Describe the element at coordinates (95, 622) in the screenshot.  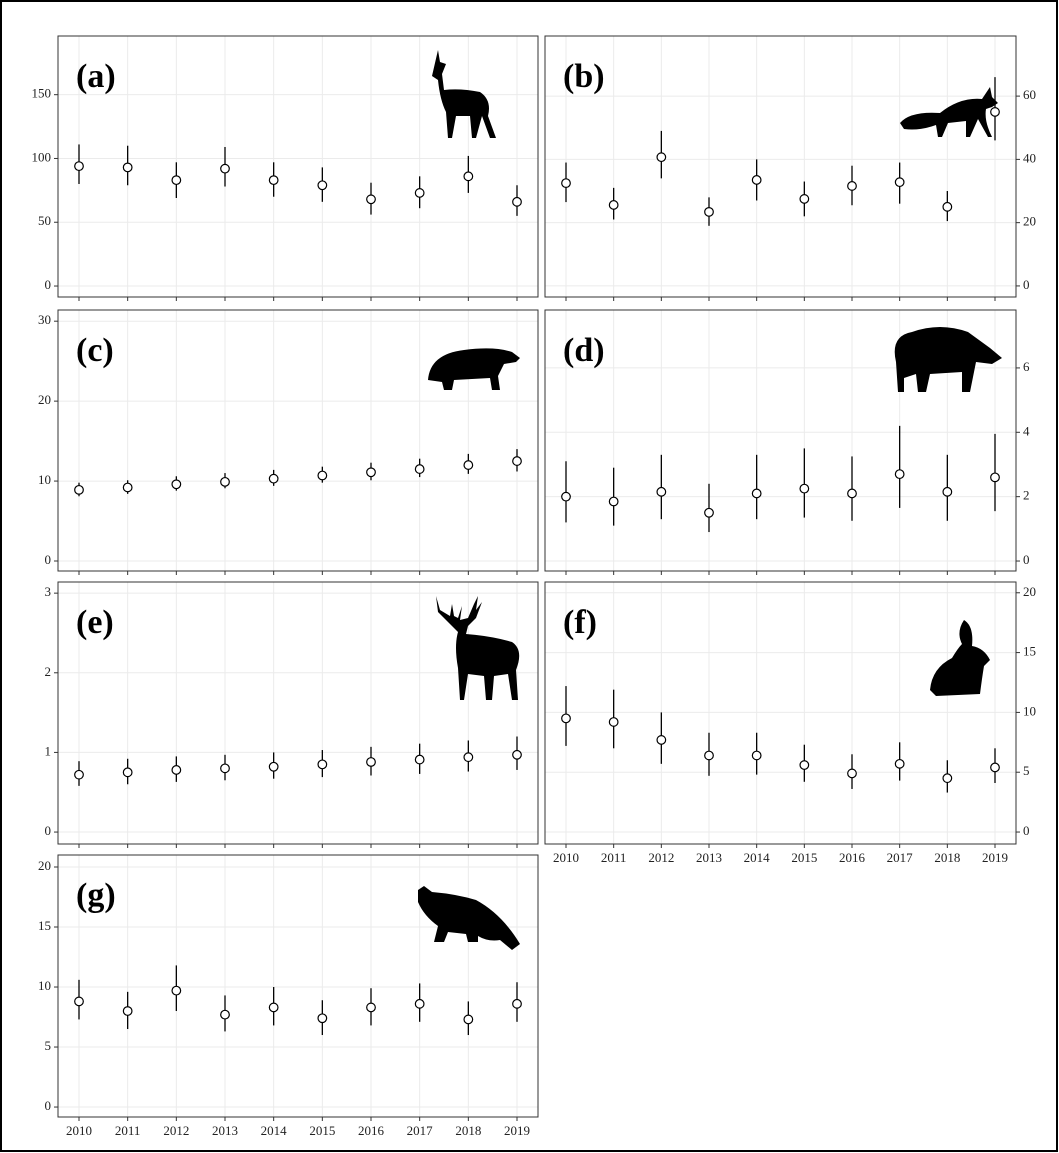
I see `panel-label: (e)` at that location.